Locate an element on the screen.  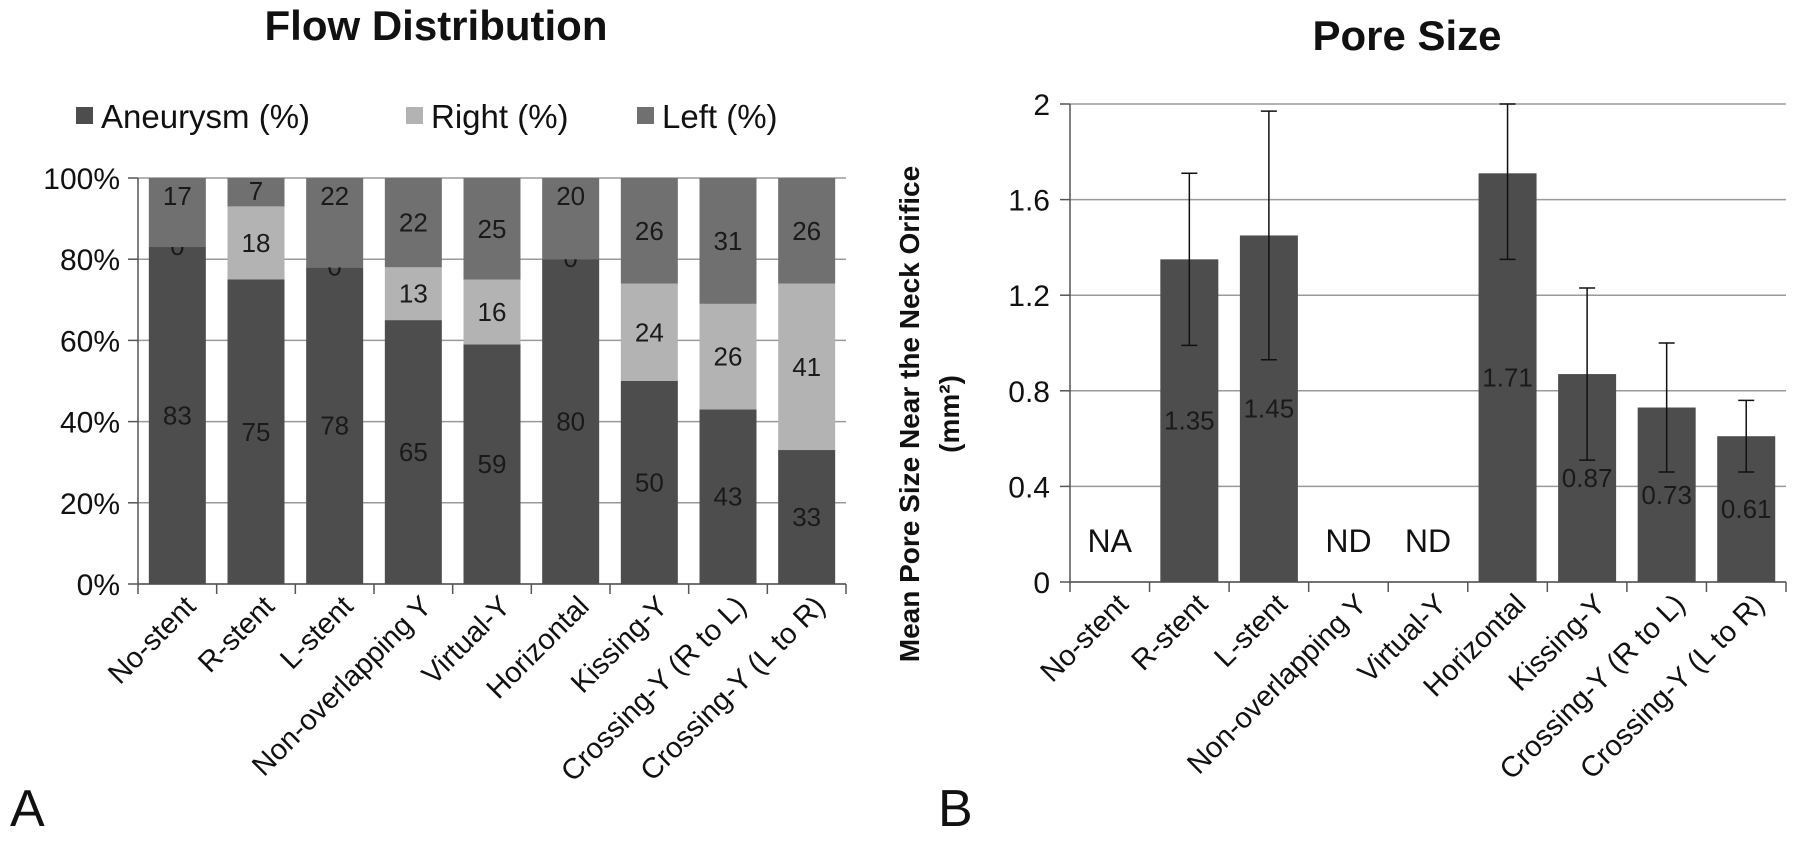
panel-a-category-label: No-stent is located at coordinates (152, 640).